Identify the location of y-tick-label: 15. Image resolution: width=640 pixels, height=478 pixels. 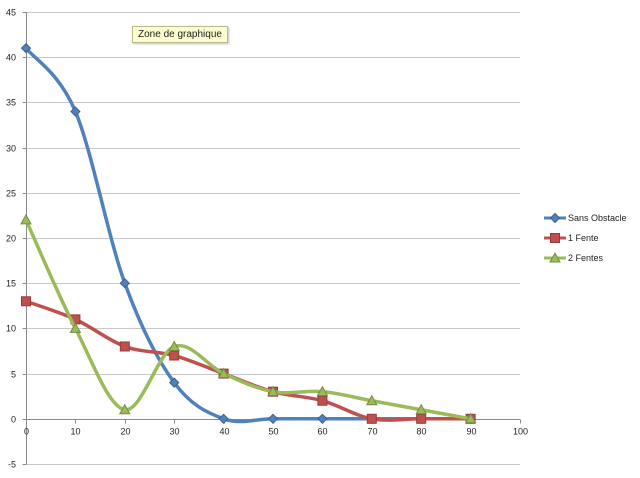
(11, 284).